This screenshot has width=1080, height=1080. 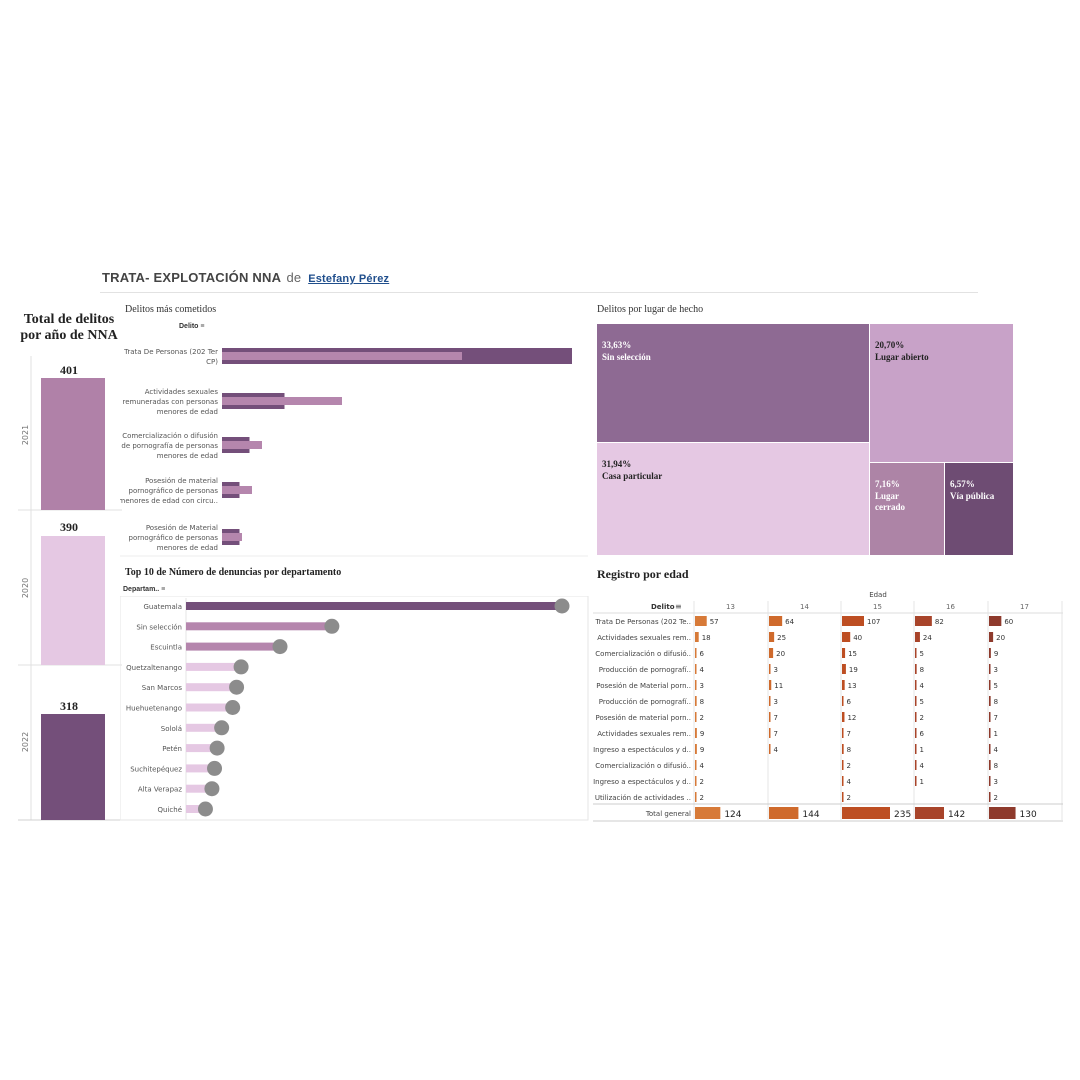 I want to click on edad-row-header: Delito, so click(x=663, y=607).